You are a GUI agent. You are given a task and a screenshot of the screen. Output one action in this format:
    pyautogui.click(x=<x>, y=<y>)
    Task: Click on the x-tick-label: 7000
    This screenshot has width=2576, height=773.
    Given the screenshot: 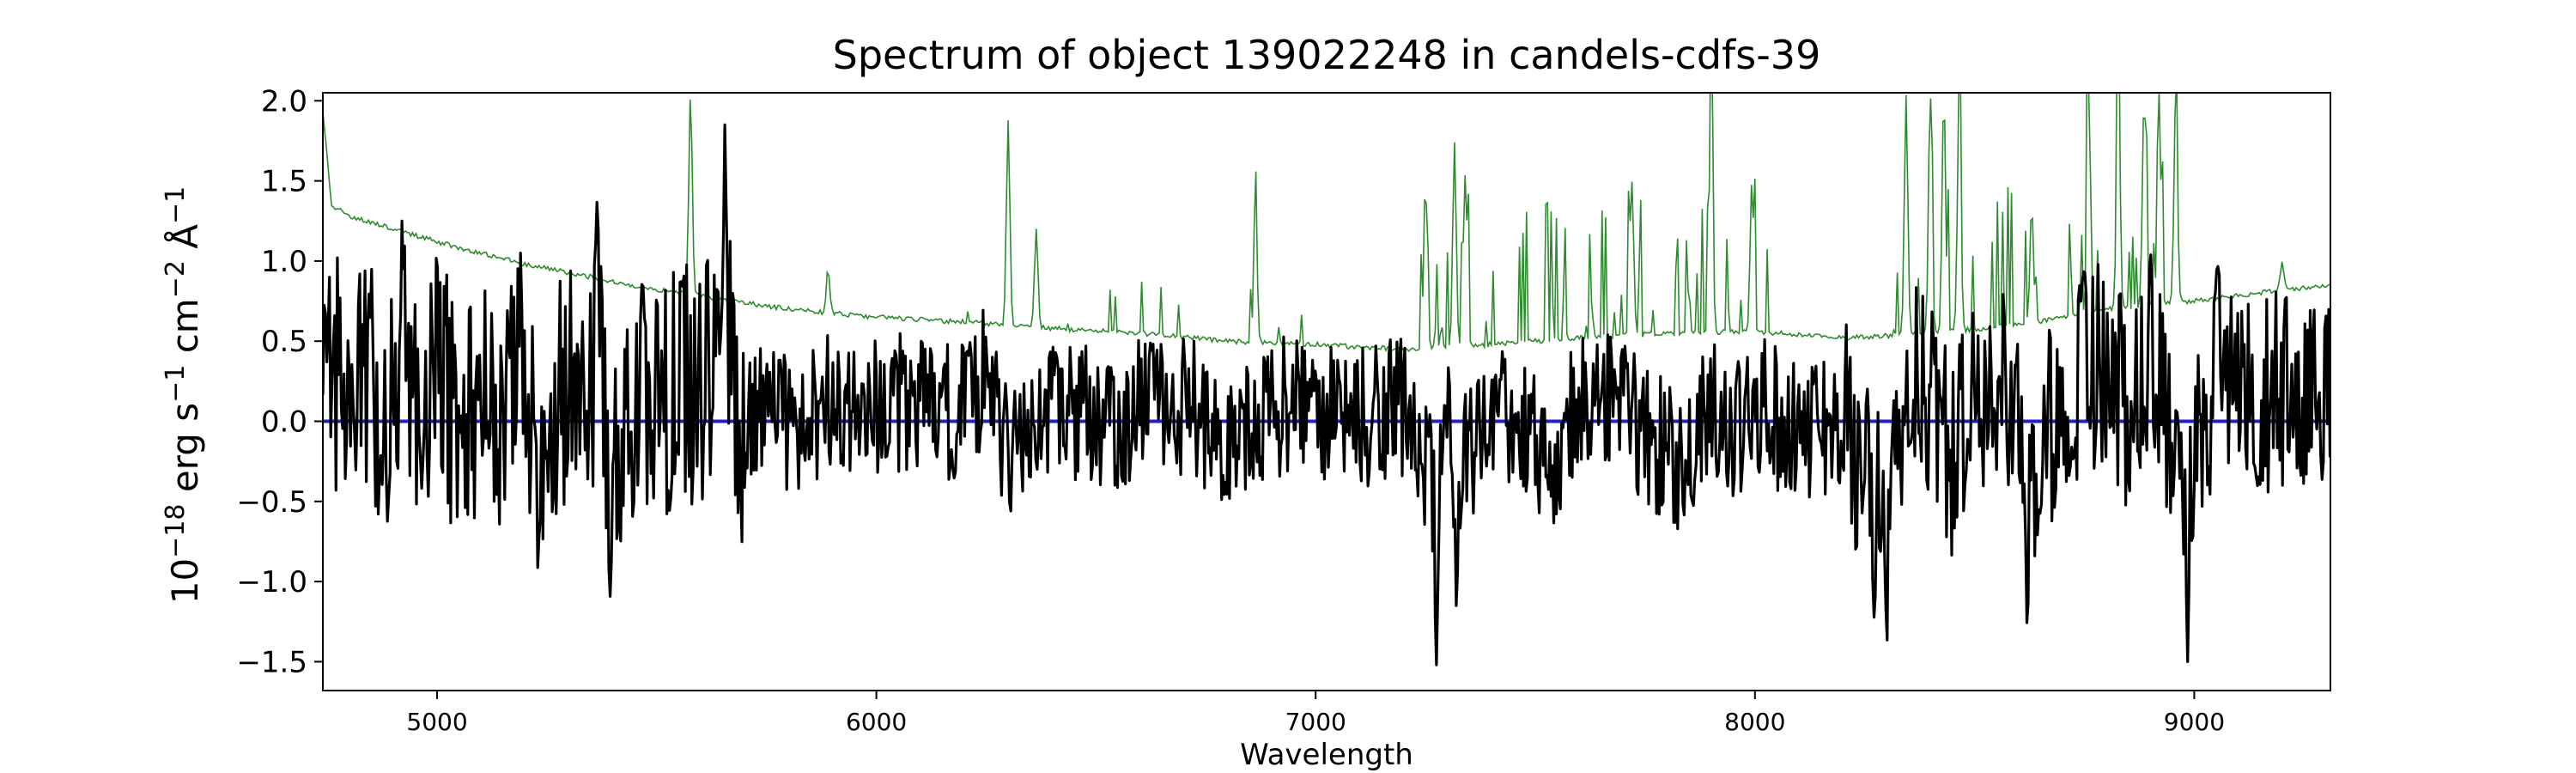 What is the action you would take?
    pyautogui.click(x=1316, y=722)
    